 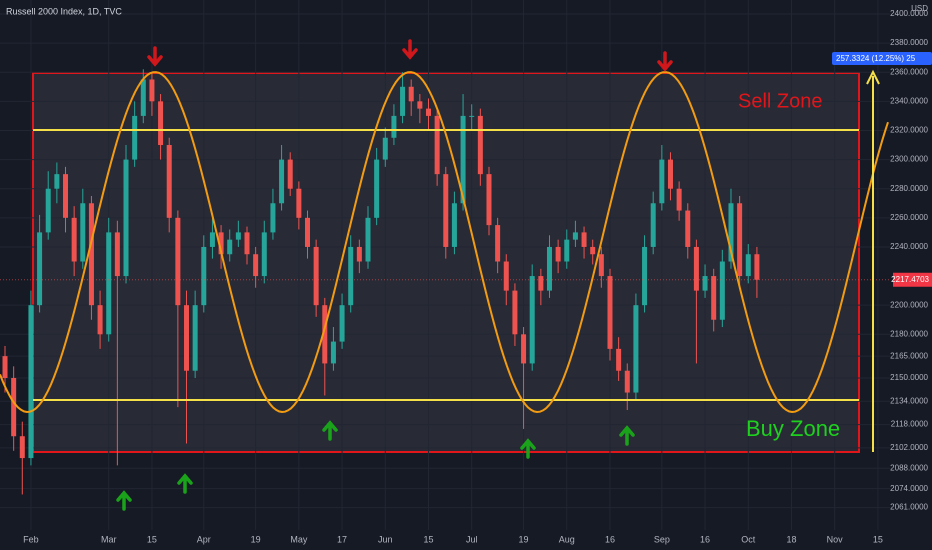 What do you see at coordinates (909, 400) in the screenshot?
I see `y-tick-label: 2134.0000` at bounding box center [909, 400].